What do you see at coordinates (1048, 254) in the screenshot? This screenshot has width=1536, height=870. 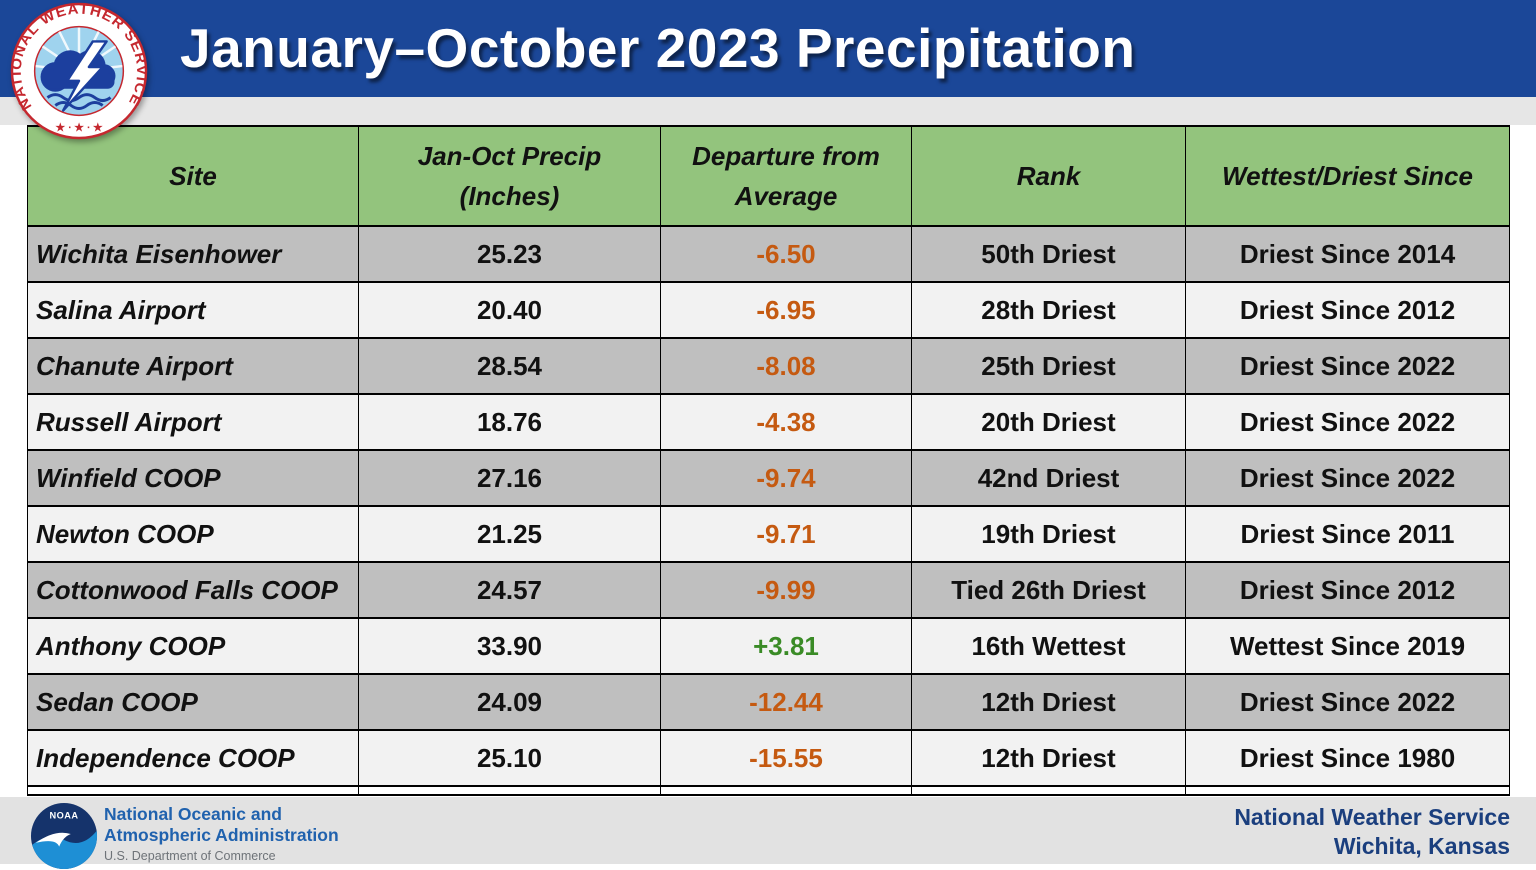 I see `rank-cell: 50th Driest` at bounding box center [1048, 254].